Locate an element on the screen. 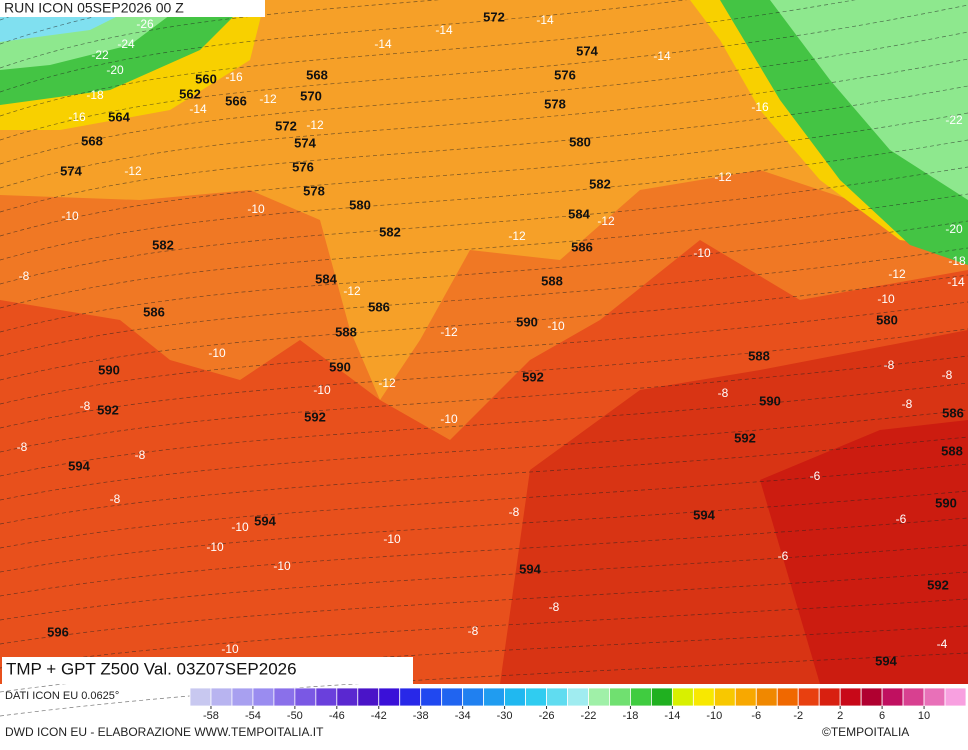 Image resolution: width=968 pixels, height=750 pixels. colorbar-tick-label: 10 is located at coordinates (924, 716).